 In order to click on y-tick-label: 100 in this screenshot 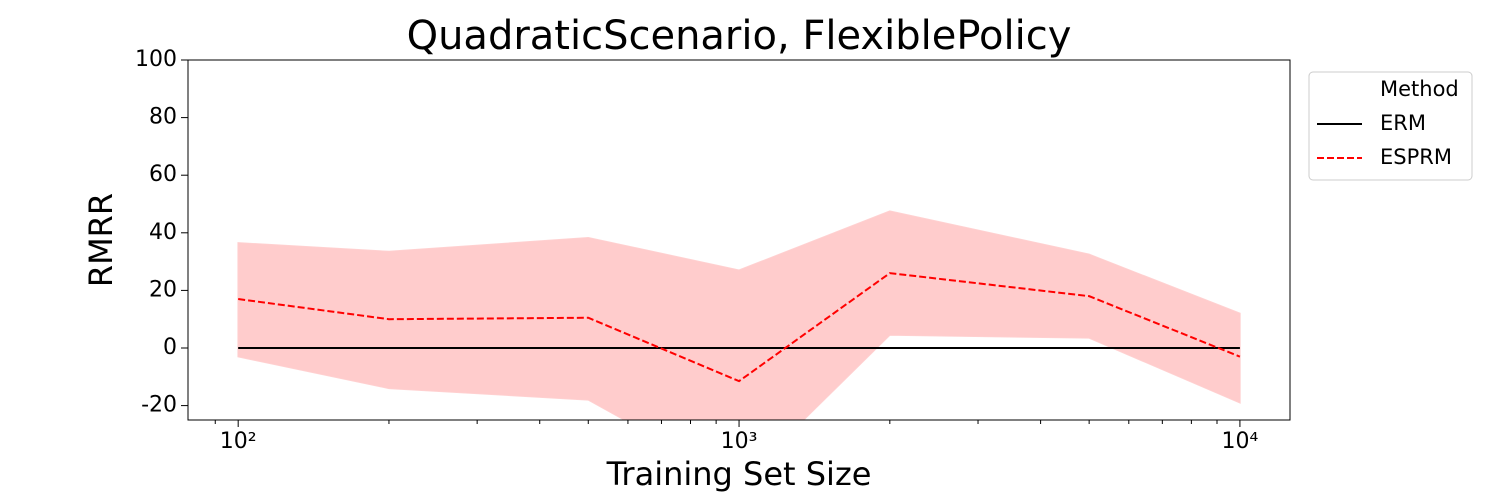, I will do `click(156, 59)`.